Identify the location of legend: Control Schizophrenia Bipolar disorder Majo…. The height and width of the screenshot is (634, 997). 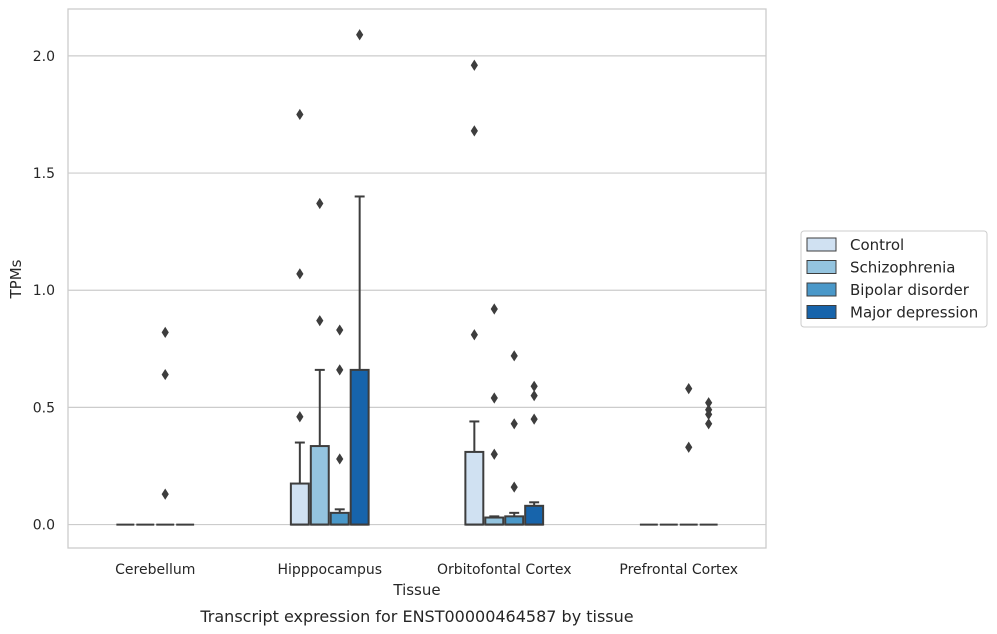
(894, 279).